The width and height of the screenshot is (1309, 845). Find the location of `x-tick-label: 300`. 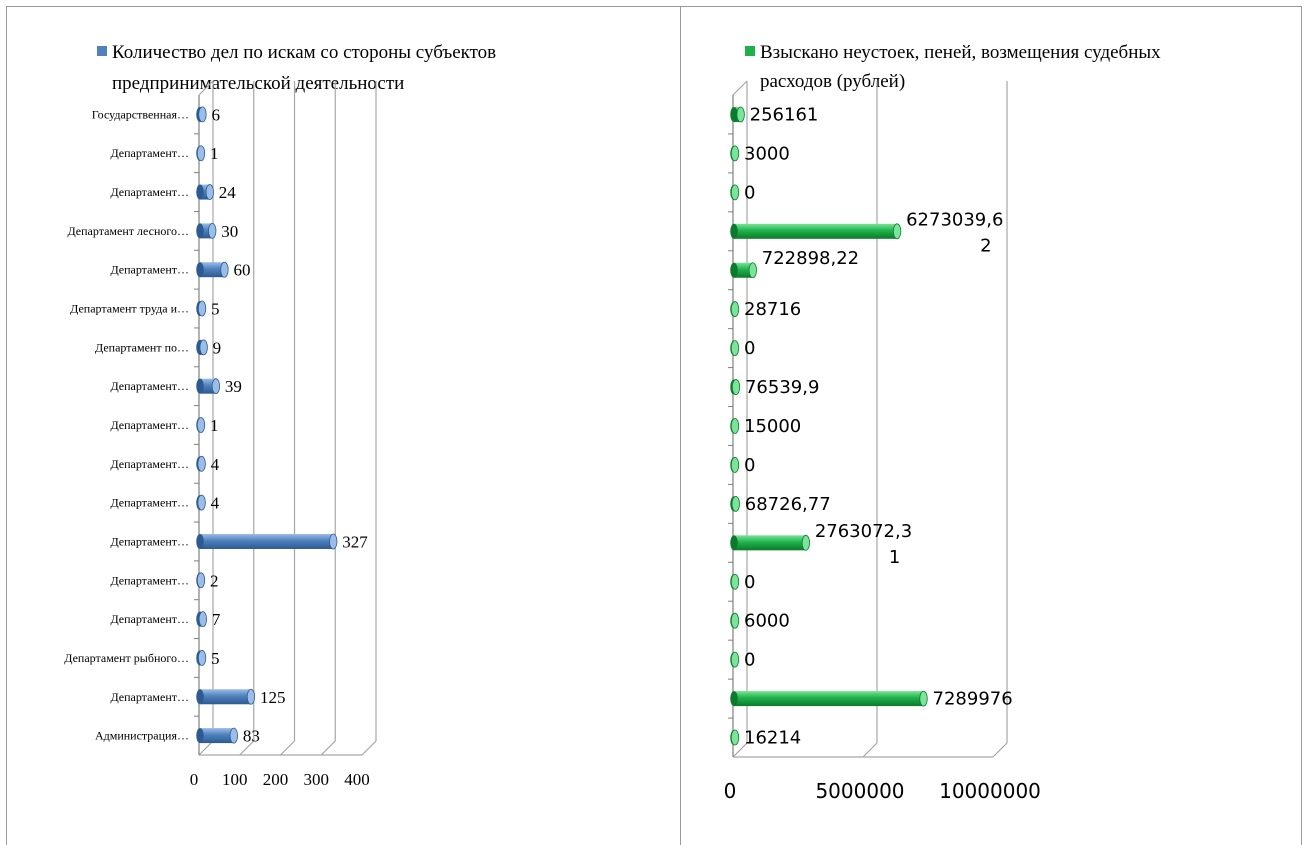

x-tick-label: 300 is located at coordinates (317, 779).